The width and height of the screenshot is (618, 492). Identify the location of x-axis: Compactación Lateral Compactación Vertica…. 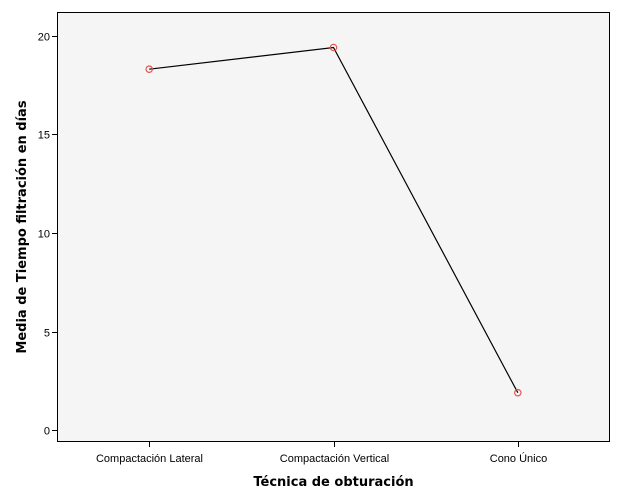
(321, 453).